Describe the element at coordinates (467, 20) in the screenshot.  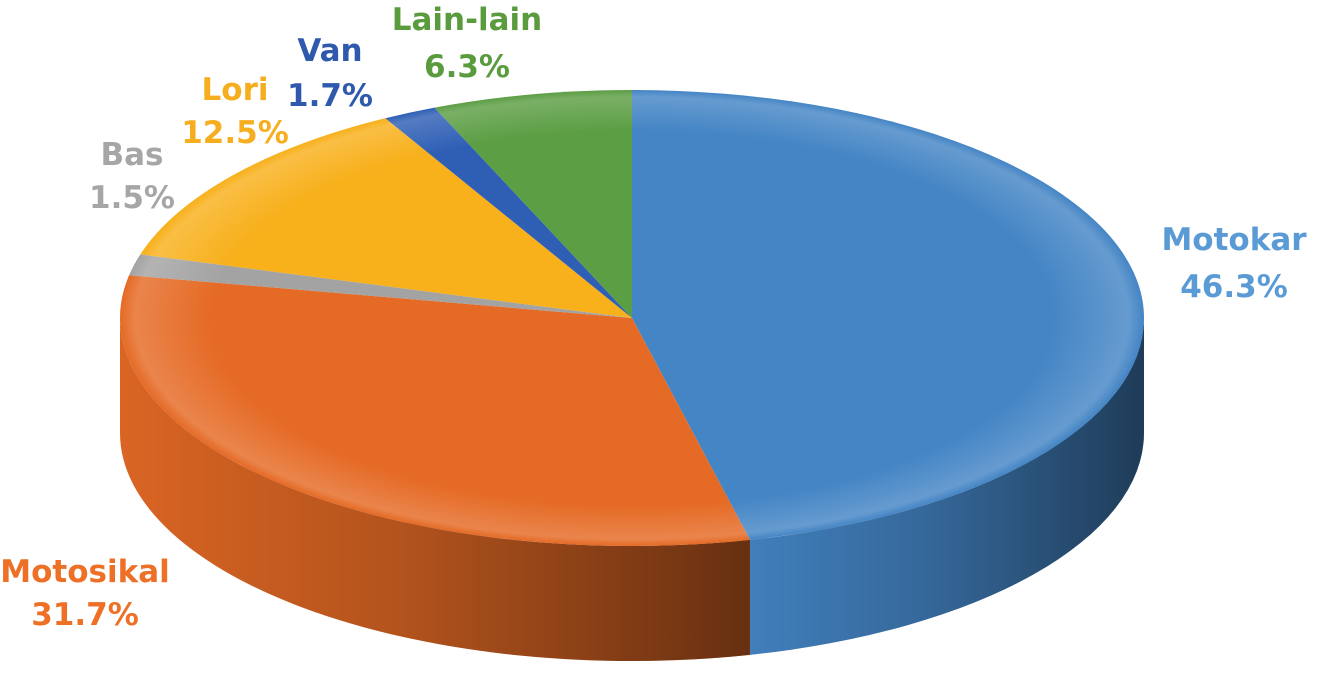
I see `slice-label-lain-lain: Lain-lain` at that location.